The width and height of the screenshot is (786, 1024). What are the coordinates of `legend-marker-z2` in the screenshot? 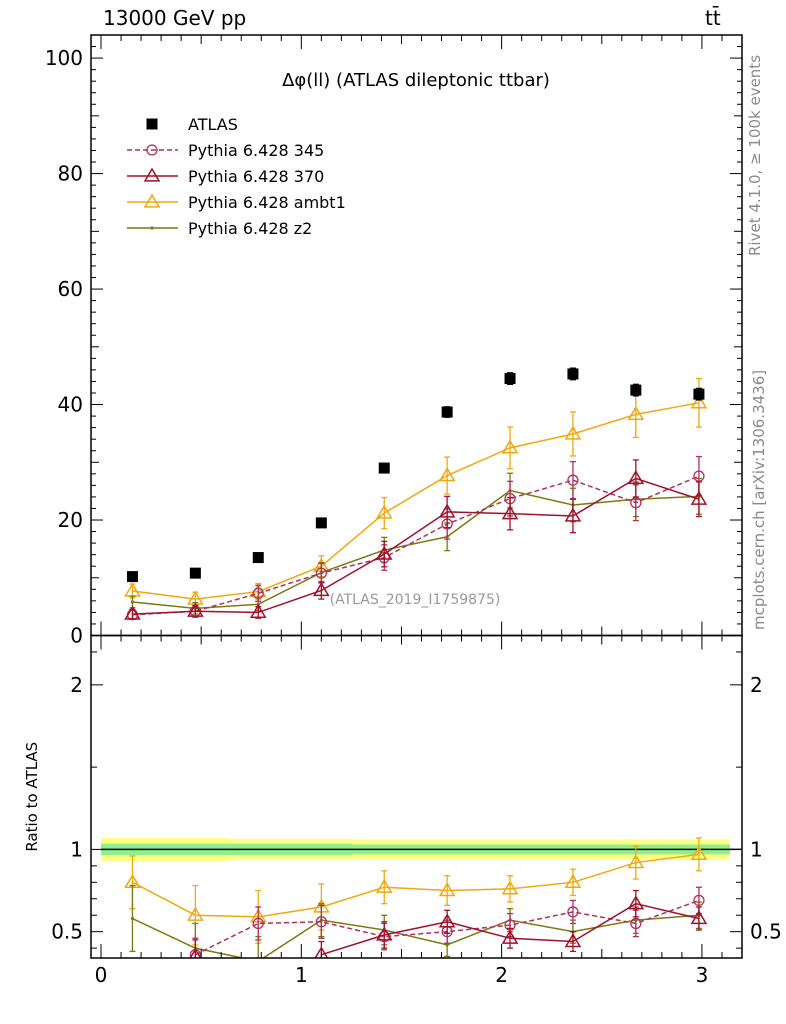 It's located at (152, 228).